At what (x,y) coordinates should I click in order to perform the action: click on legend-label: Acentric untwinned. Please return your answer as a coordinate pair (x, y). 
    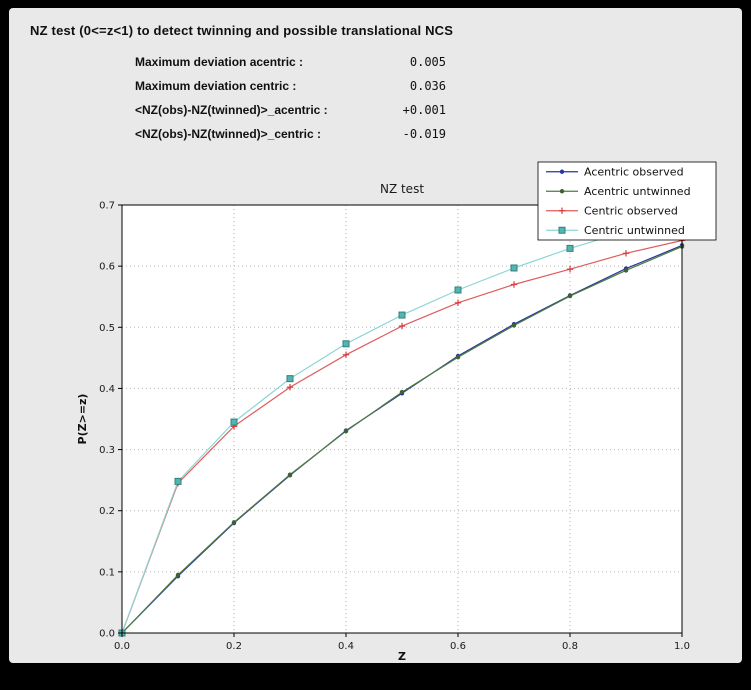
    Looking at the image, I should click on (637, 191).